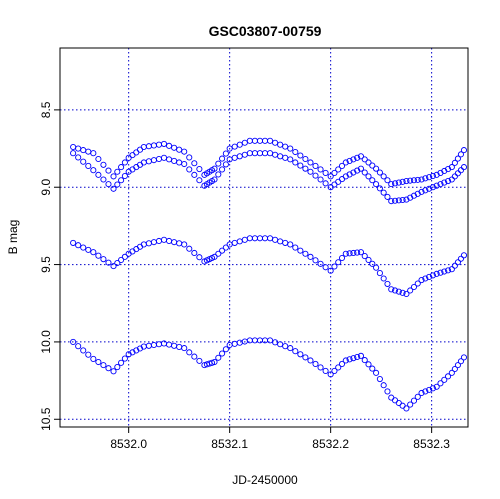 This screenshot has width=500, height=499. Describe the element at coordinates (13, 237) in the screenshot. I see `y-axis-label: B mag` at that location.